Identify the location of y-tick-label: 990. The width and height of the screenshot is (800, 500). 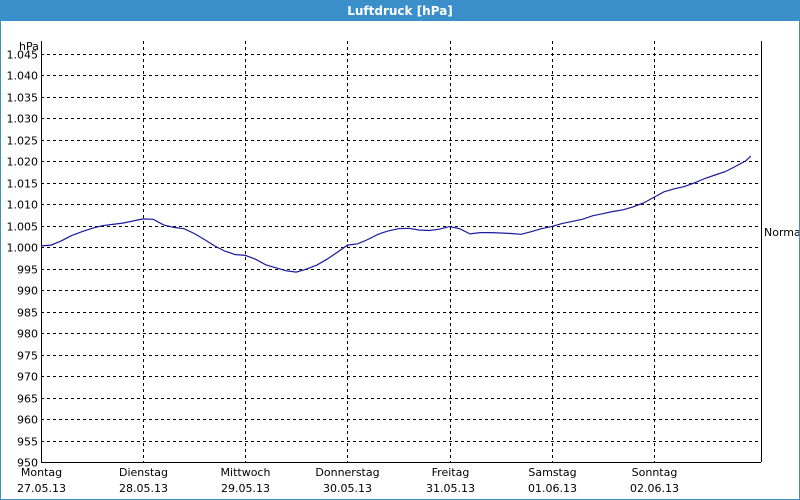
(27, 291).